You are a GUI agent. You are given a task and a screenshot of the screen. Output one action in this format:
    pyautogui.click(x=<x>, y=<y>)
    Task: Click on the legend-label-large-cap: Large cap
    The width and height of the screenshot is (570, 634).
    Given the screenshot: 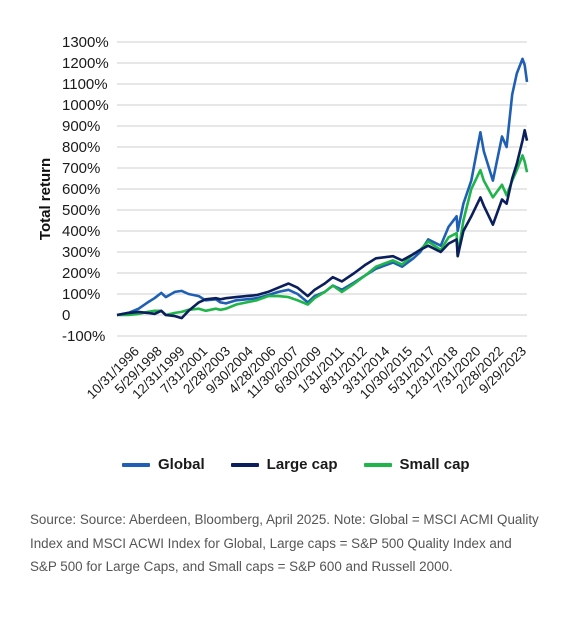 What is the action you would take?
    pyautogui.click(x=302, y=464)
    